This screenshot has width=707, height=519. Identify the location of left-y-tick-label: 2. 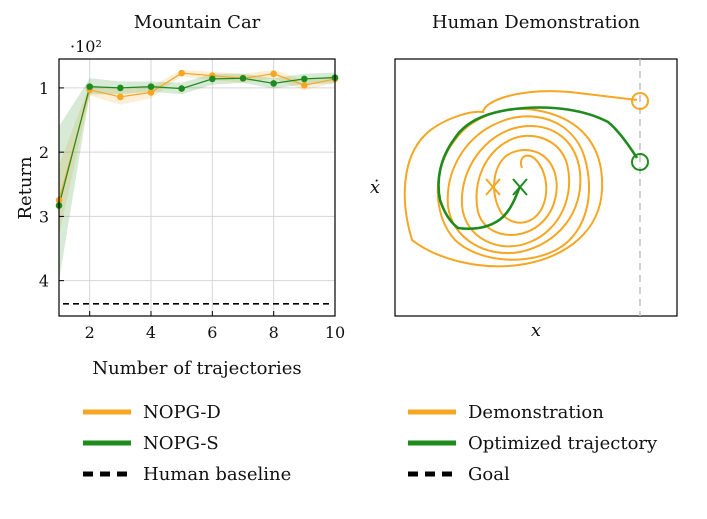
(44, 152).